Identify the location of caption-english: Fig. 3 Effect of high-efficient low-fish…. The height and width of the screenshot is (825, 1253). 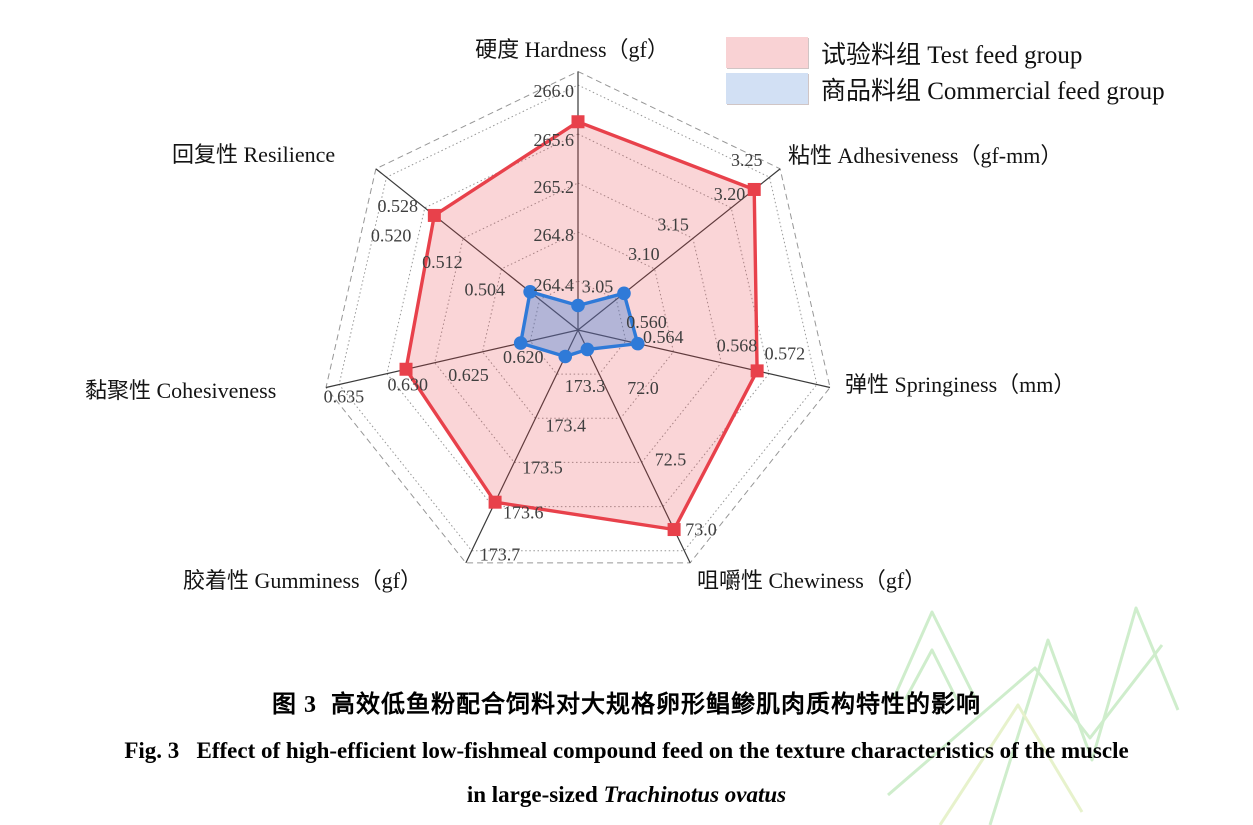
(626, 750).